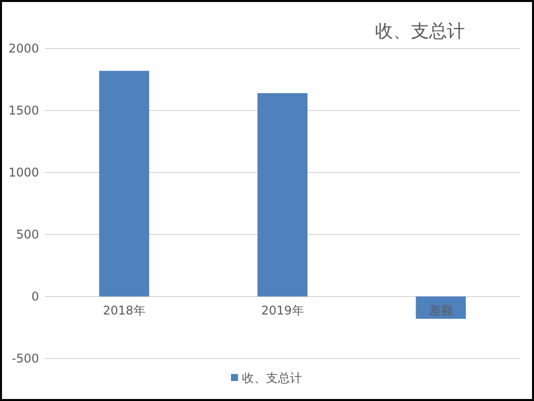 The height and width of the screenshot is (401, 534). I want to click on y-tick-label: 0, so click(35, 297).